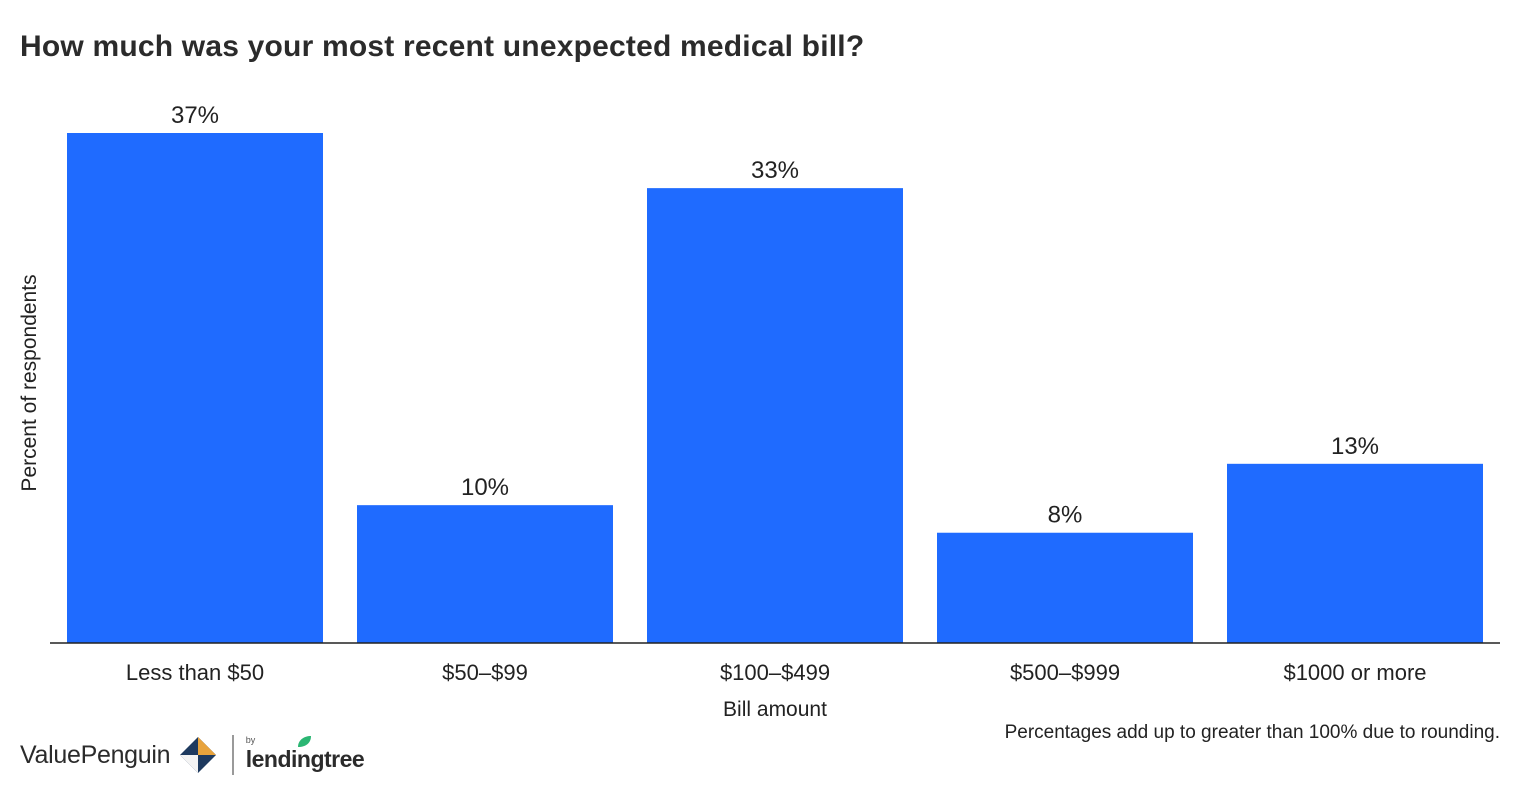 The height and width of the screenshot is (802, 1520). What do you see at coordinates (775, 170) in the screenshot?
I see `data-label: 33%` at bounding box center [775, 170].